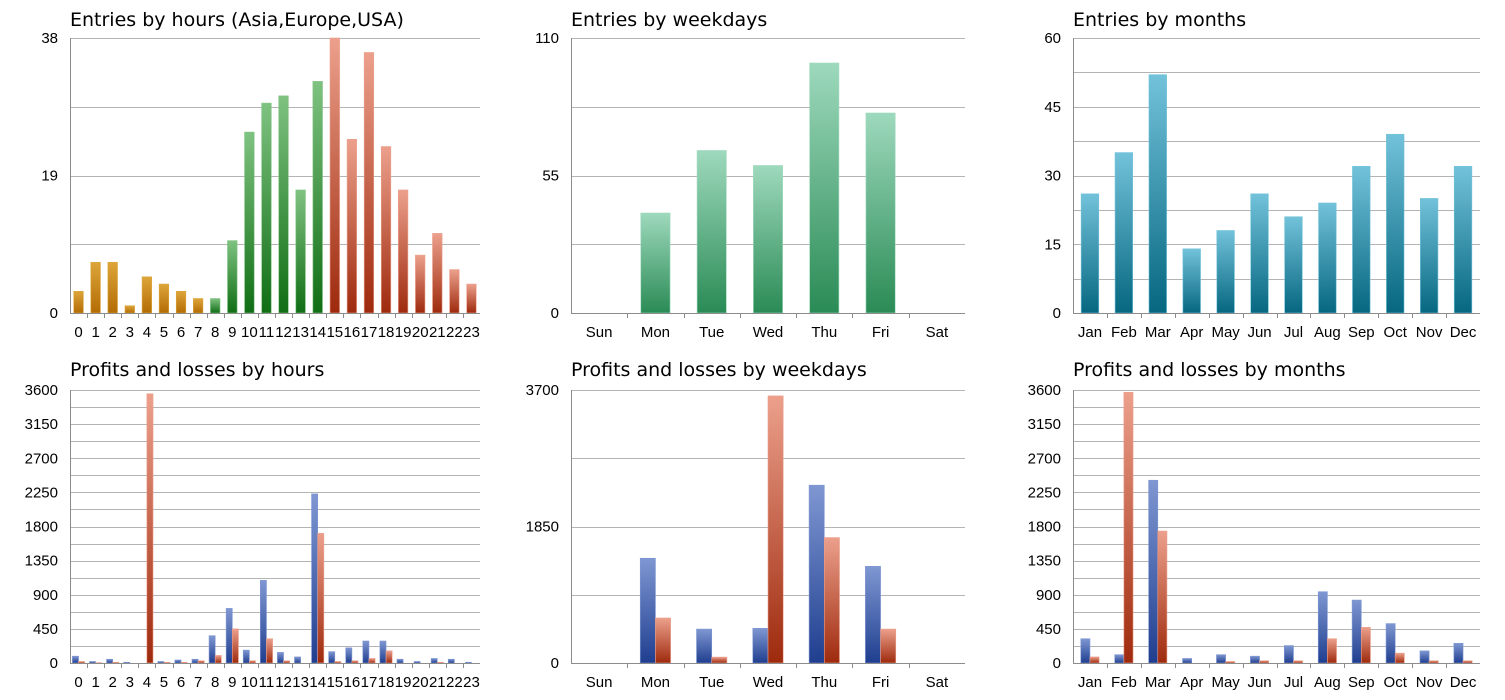 Image resolution: width=1505 pixels, height=700 pixels. What do you see at coordinates (237, 20) in the screenshot?
I see `chart-title: Entries by hours (Asia,Europe,USA)` at bounding box center [237, 20].